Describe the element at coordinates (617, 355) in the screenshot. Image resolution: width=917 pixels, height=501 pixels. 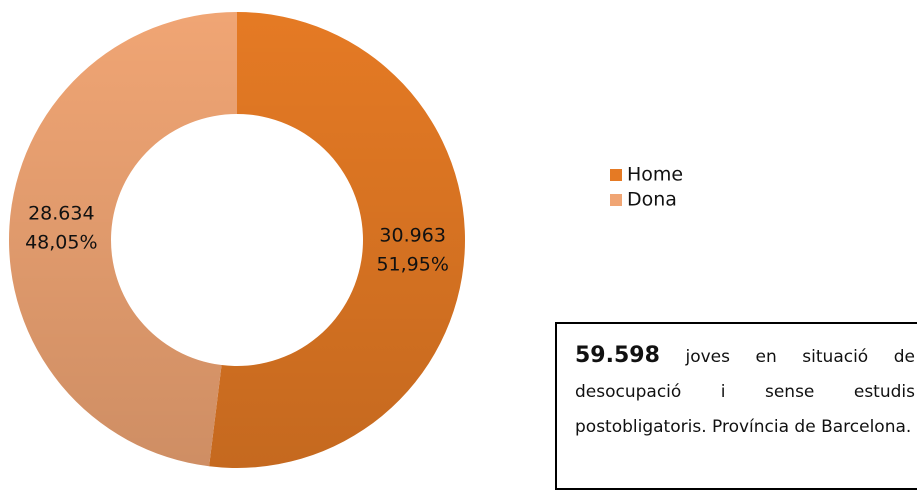
I see `annotation-total: 59.598` at that location.